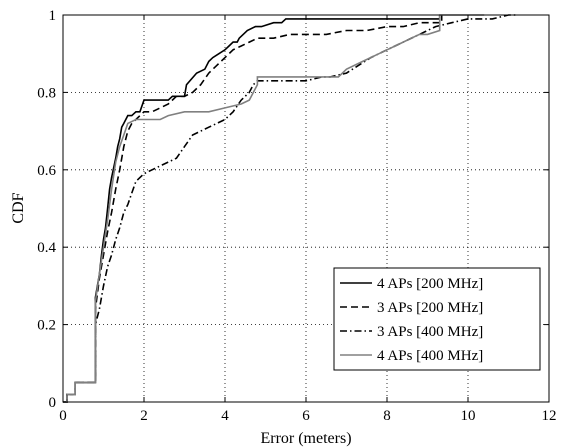 This screenshot has height=448, width=565. Describe the element at coordinates (53, 16) in the screenshot. I see `y-tick-label: 1` at that location.